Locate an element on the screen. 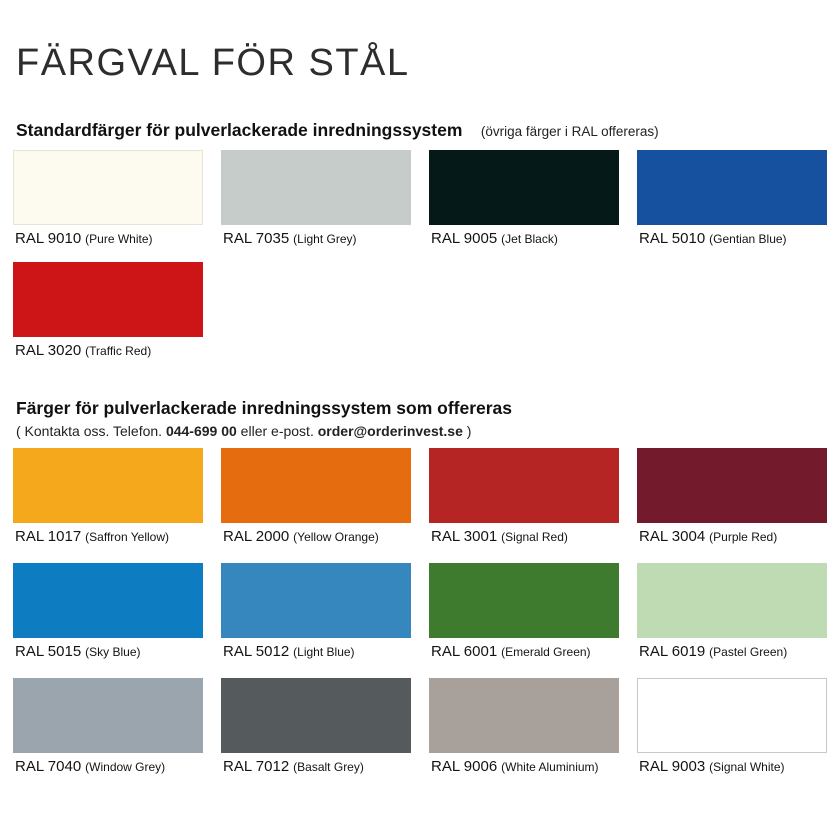  swatch-label: RAL 9005 (Jet Black) is located at coordinates (525, 239).